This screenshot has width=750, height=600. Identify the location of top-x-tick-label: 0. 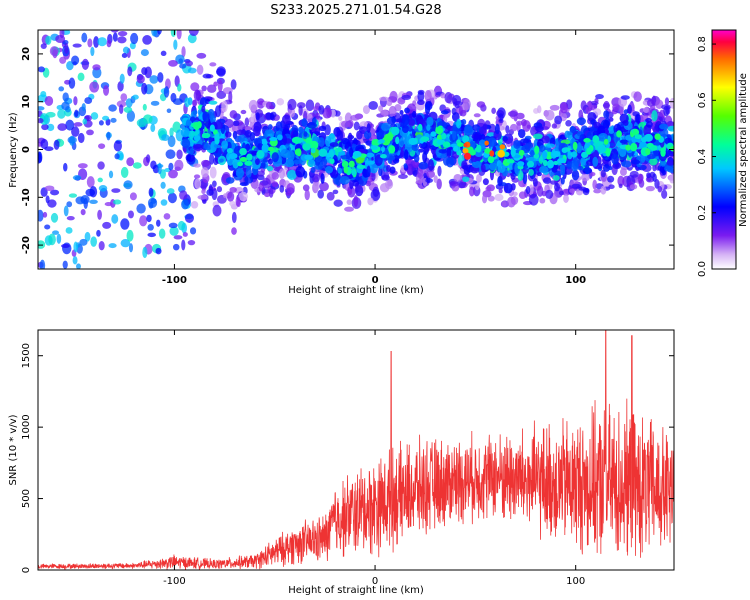
(375, 280).